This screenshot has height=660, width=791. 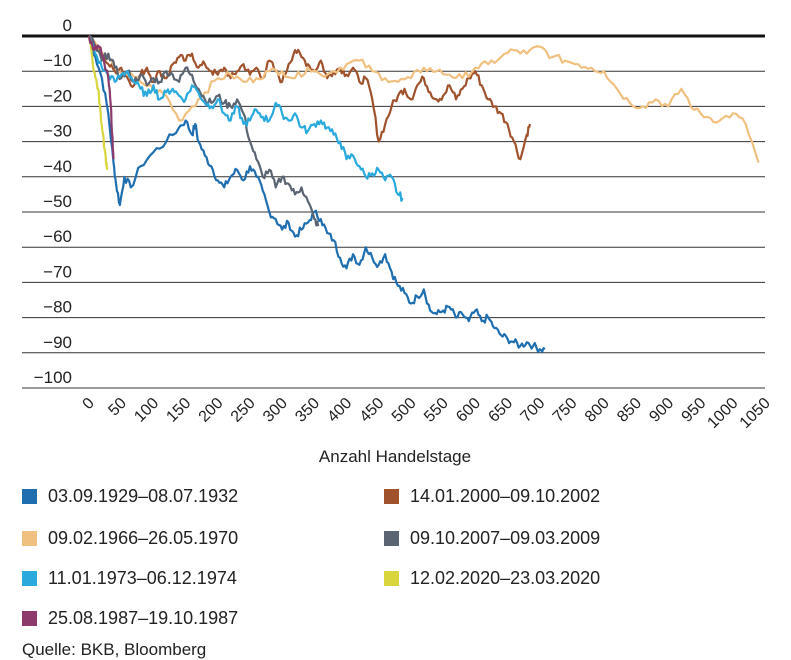 I want to click on x-tick-label: 50, so click(x=117, y=407).